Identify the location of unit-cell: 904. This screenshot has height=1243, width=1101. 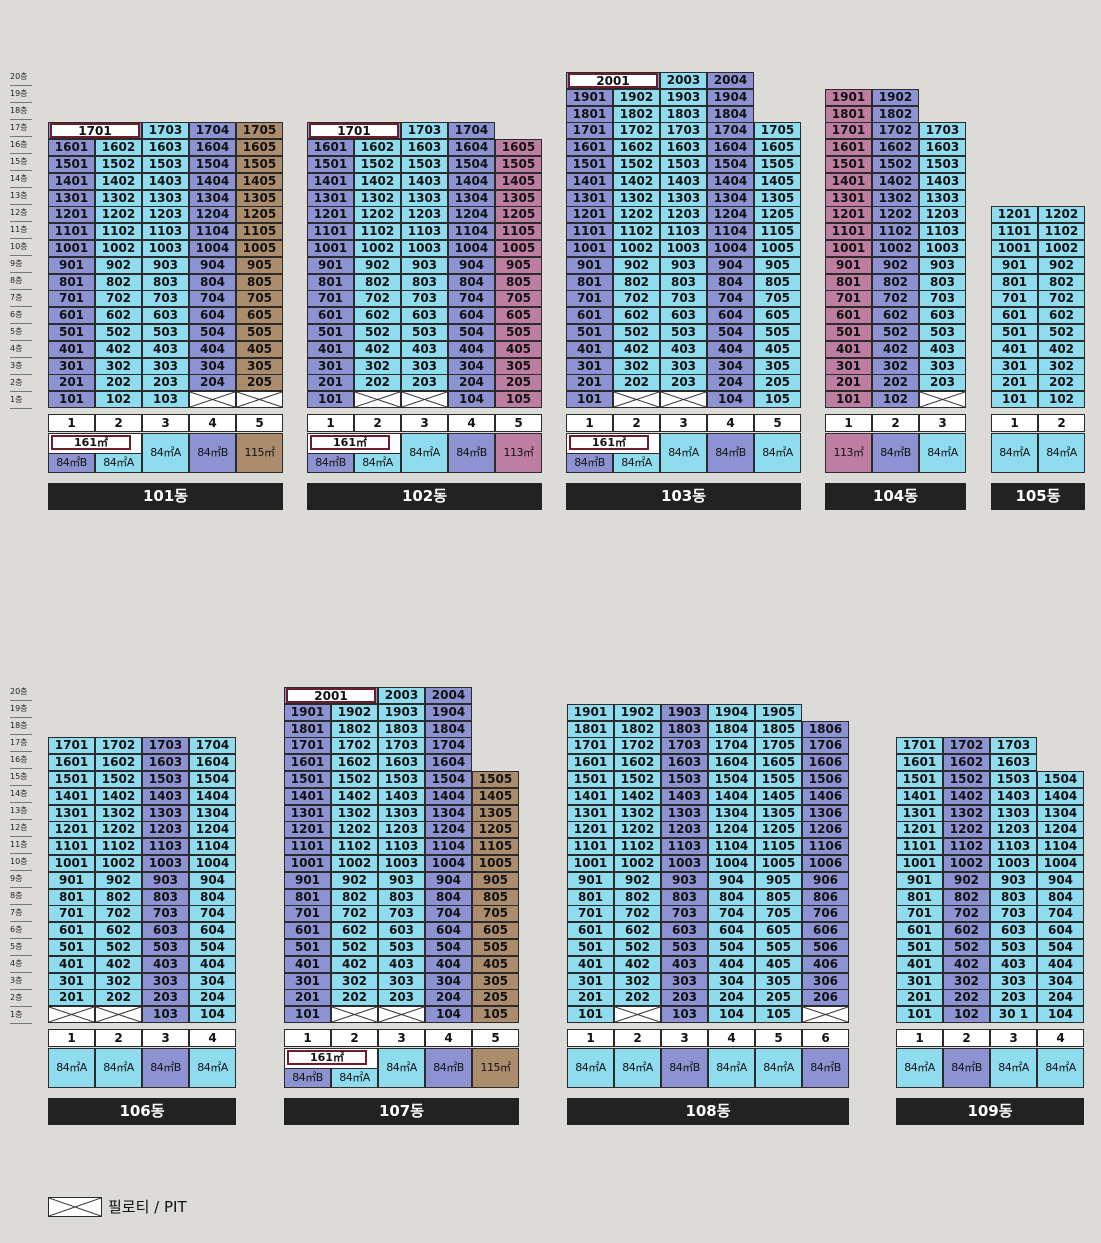
(212, 880).